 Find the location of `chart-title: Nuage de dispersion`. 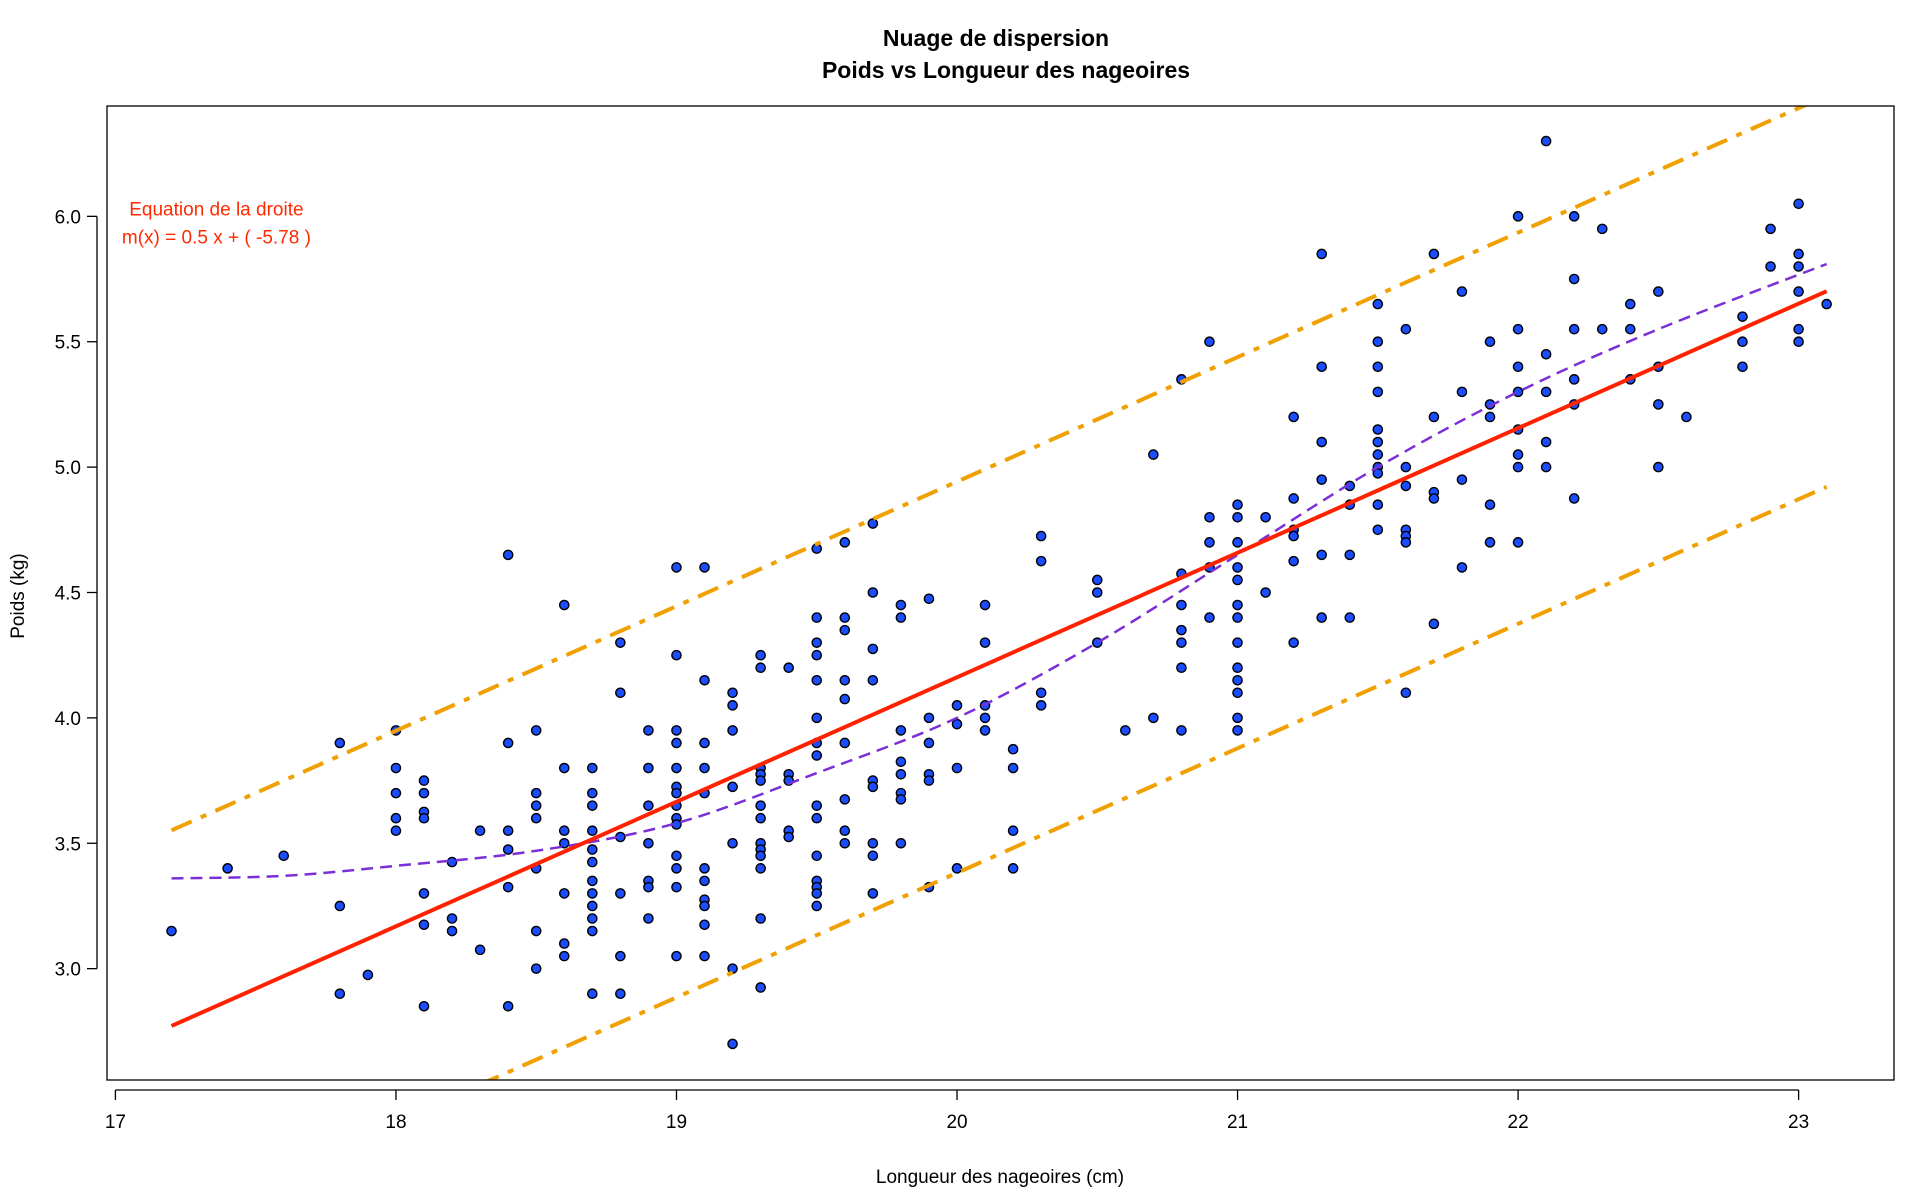

chart-title: Nuage de dispersion is located at coordinates (996, 38).